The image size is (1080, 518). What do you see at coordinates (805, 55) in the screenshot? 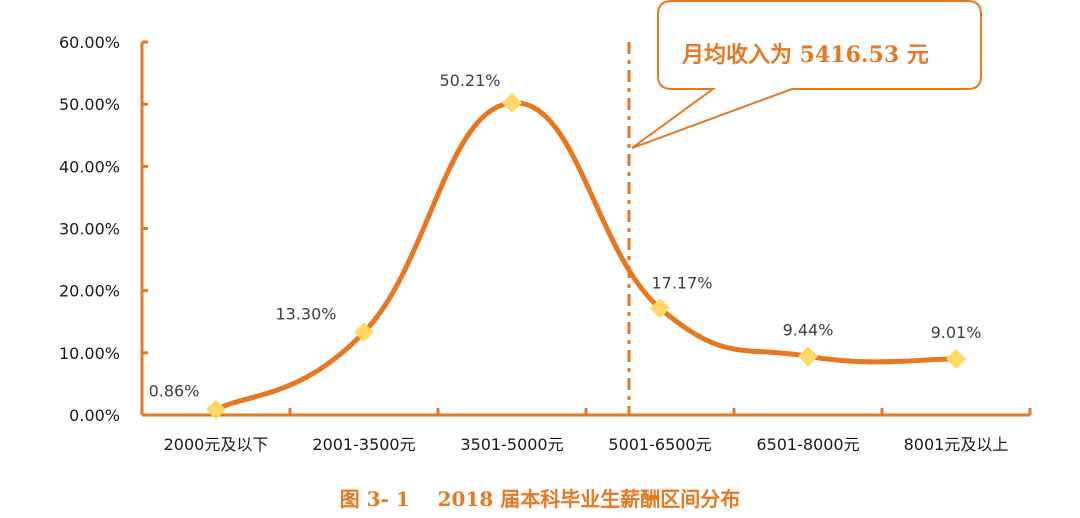
I see `callout-text: 月均收入为 5416.53 元` at bounding box center [805, 55].